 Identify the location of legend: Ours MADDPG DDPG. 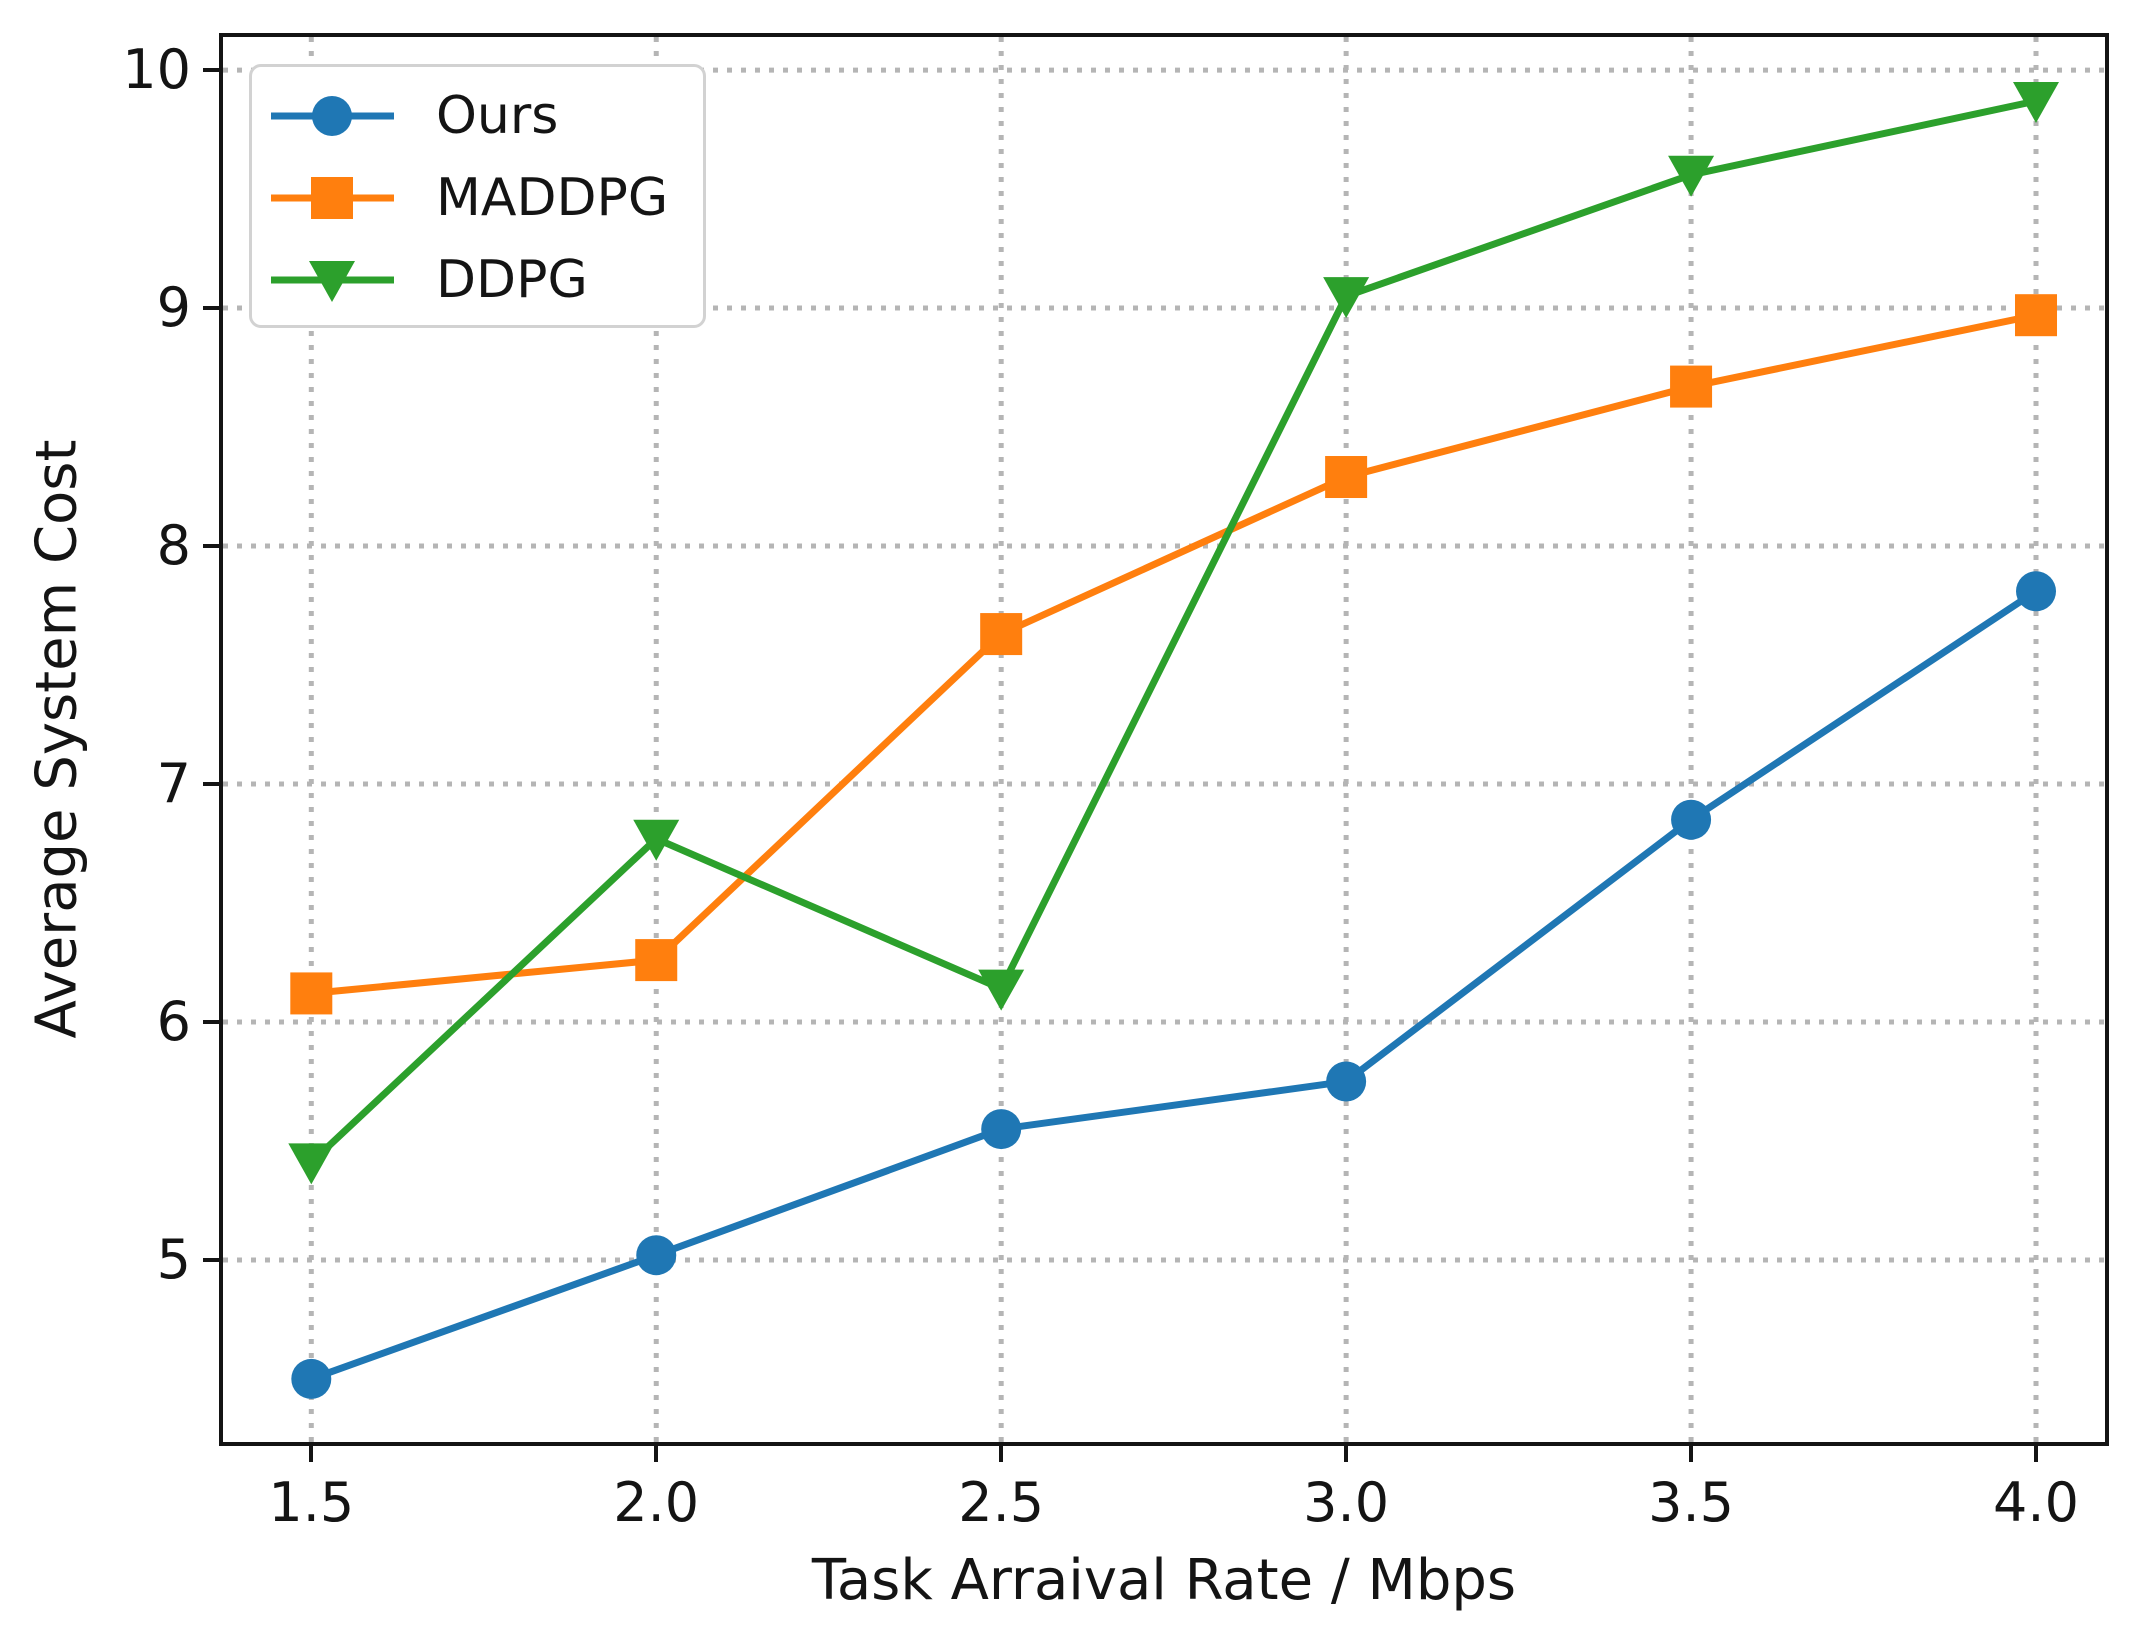
(477, 196).